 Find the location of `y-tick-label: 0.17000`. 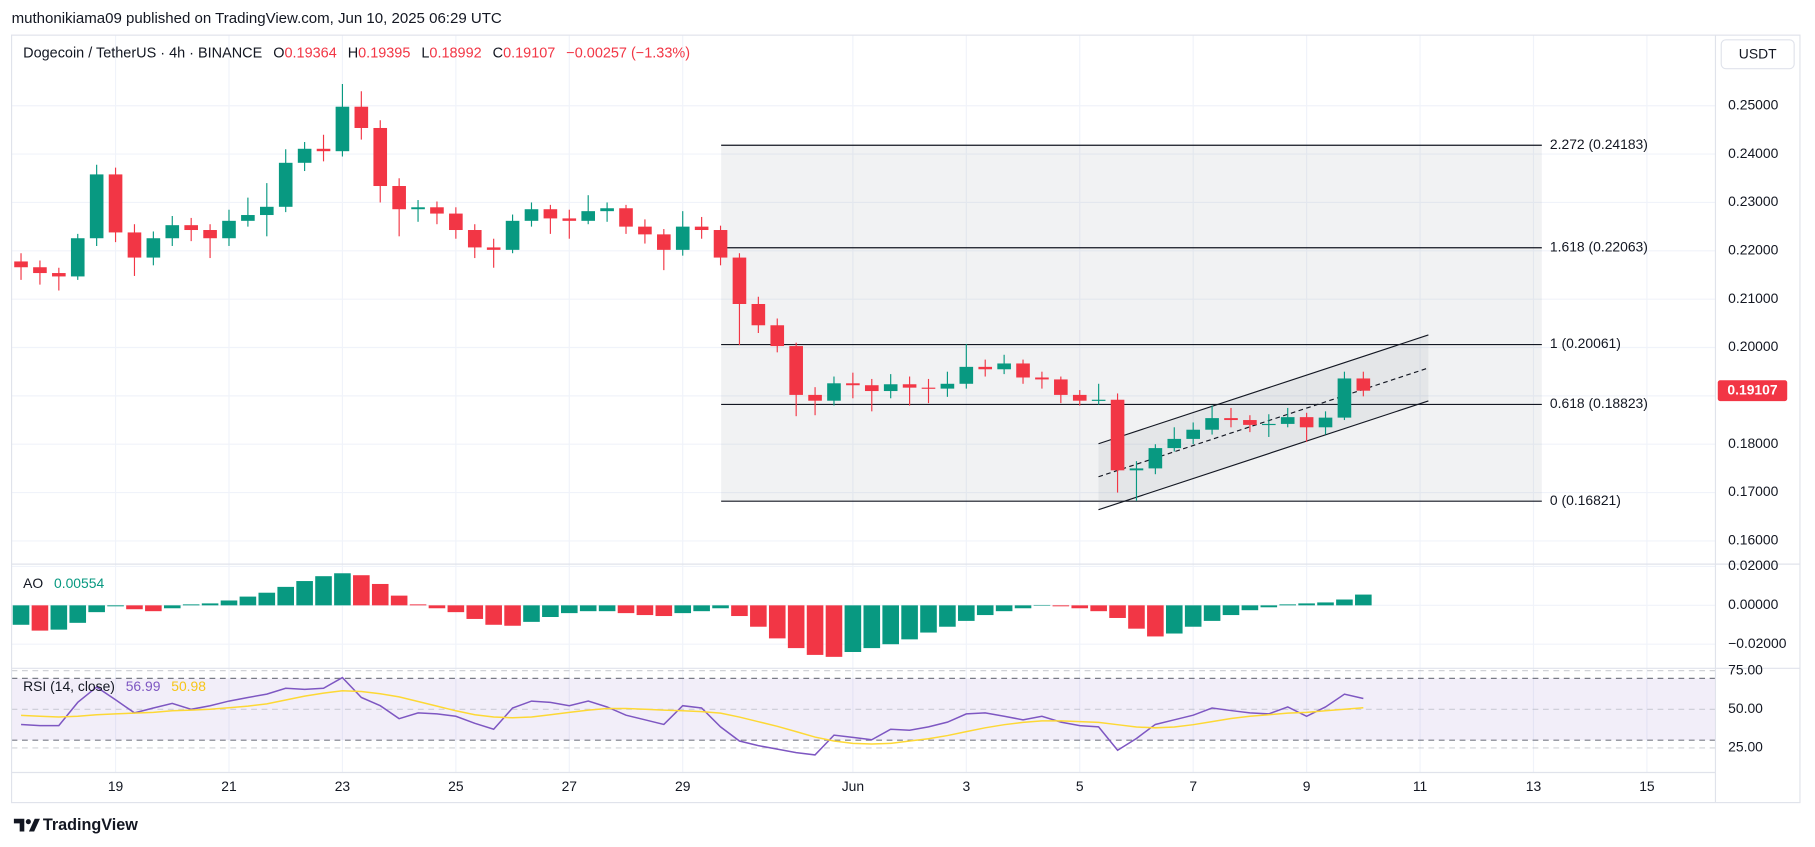

y-tick-label: 0.17000 is located at coordinates (1753, 491).